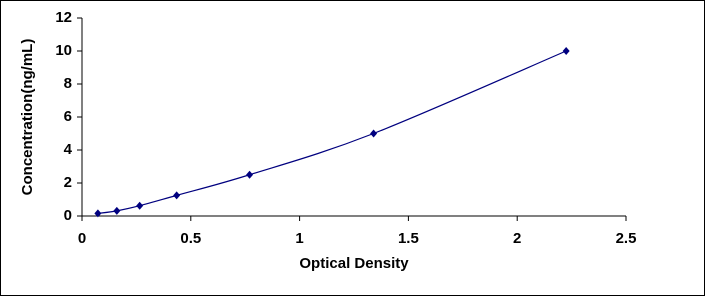 The height and width of the screenshot is (296, 705). What do you see at coordinates (63, 17) in the screenshot?
I see `y-tick-label: 12` at bounding box center [63, 17].